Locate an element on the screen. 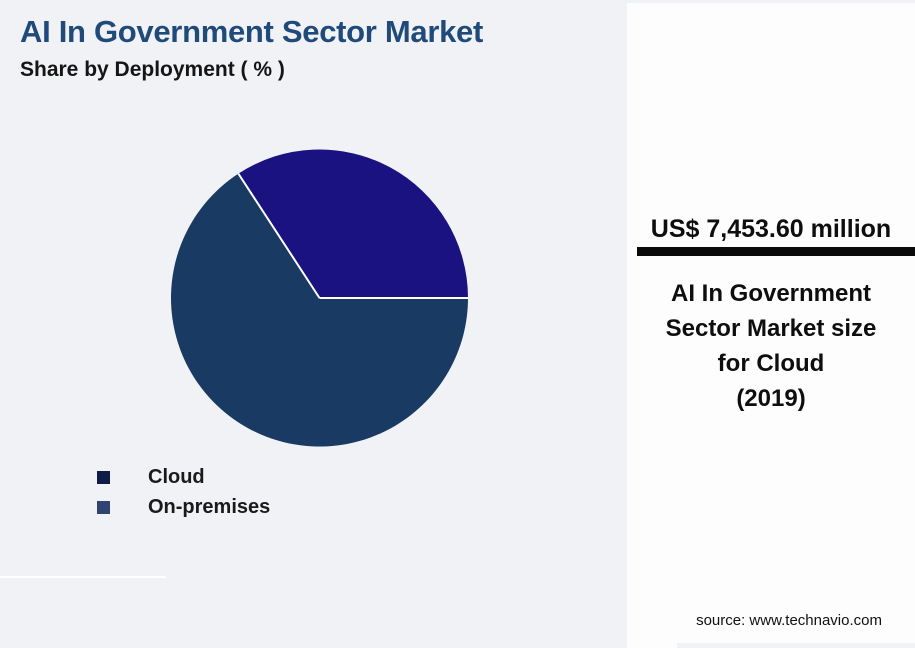 The width and height of the screenshot is (915, 648). legend-swatch-on-premises is located at coordinates (103, 507).